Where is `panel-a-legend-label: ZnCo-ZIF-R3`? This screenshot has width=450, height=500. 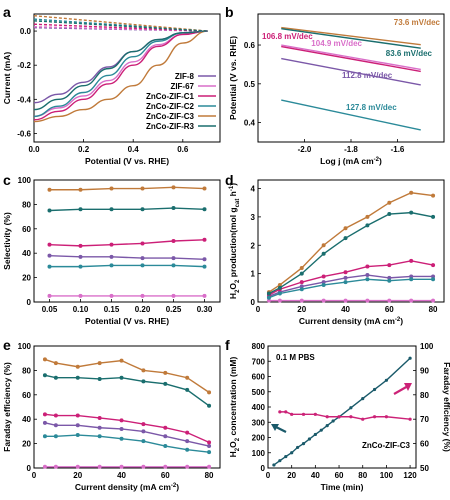 panel-a-legend-label: ZnCo-ZIF-R3 is located at coordinates (170, 126).